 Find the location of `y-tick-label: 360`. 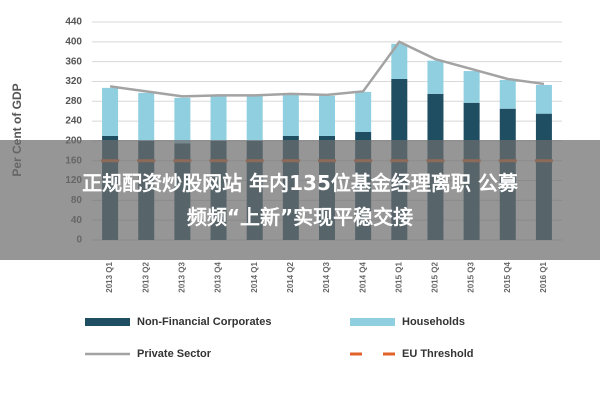

y-tick-label: 360 is located at coordinates (73, 61).